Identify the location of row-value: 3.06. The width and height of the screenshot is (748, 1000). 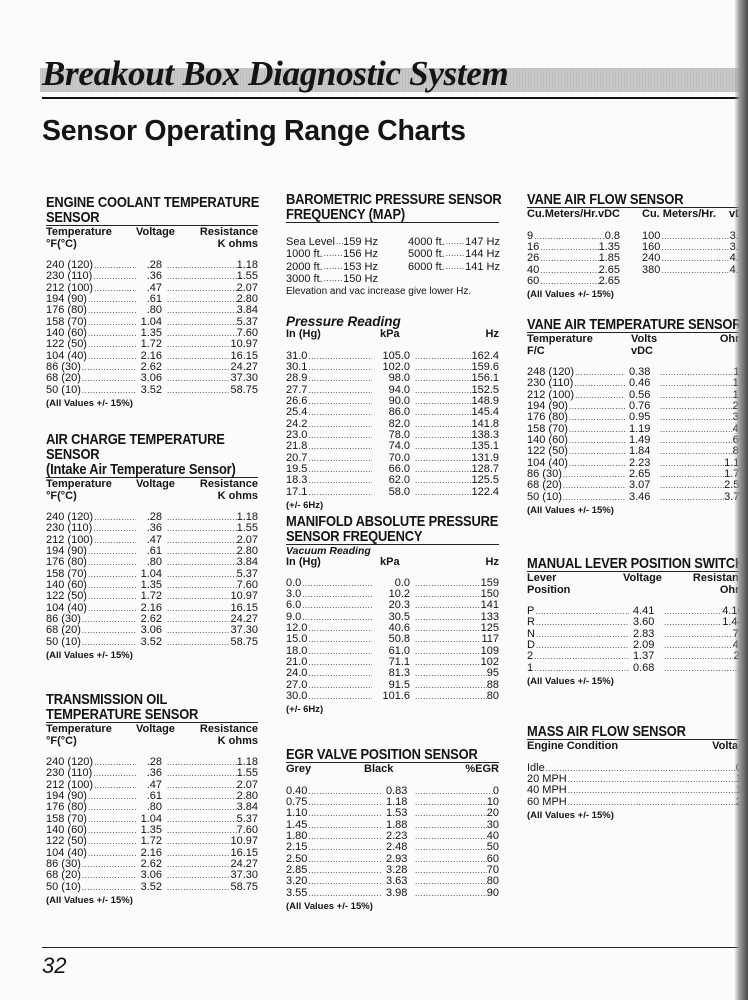
(151, 875).